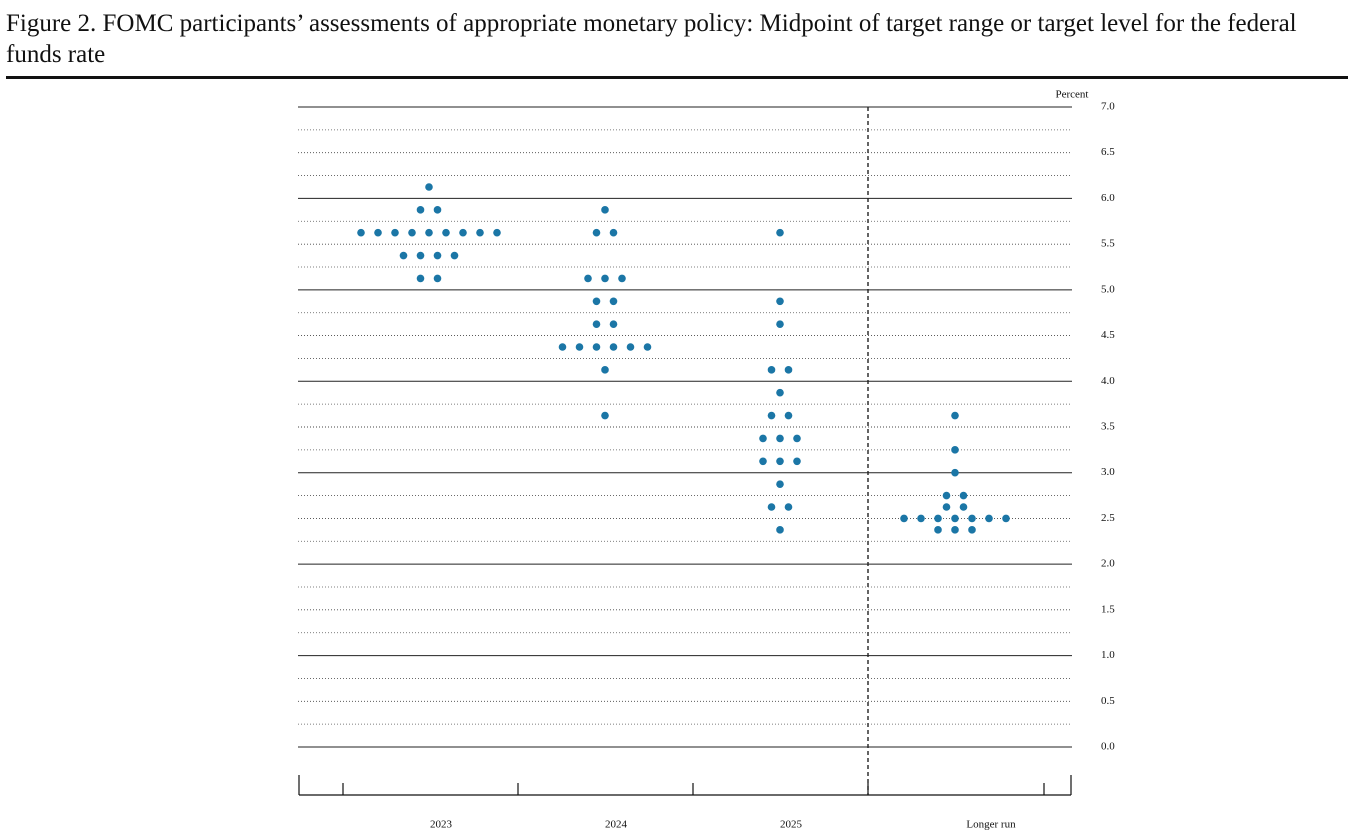 The image size is (1367, 834). What do you see at coordinates (616, 825) in the screenshot?
I see `x-tick-label: 2024` at bounding box center [616, 825].